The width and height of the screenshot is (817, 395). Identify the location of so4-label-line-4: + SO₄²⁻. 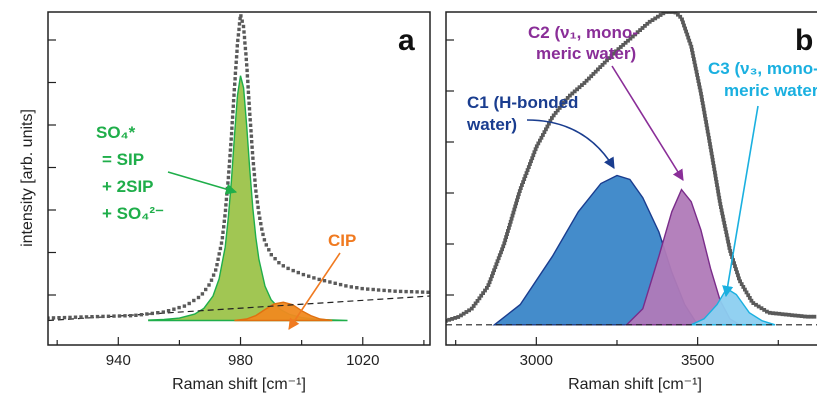
(133, 213).